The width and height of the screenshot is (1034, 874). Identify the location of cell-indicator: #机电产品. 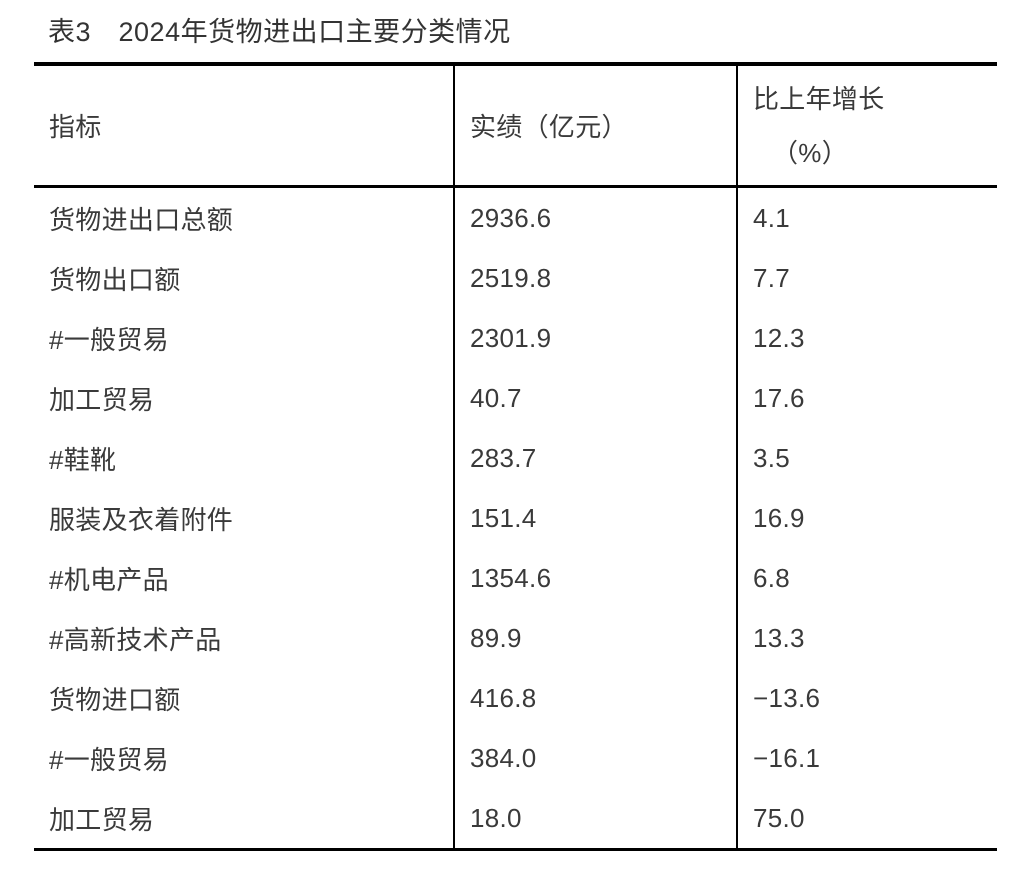
(109, 579).